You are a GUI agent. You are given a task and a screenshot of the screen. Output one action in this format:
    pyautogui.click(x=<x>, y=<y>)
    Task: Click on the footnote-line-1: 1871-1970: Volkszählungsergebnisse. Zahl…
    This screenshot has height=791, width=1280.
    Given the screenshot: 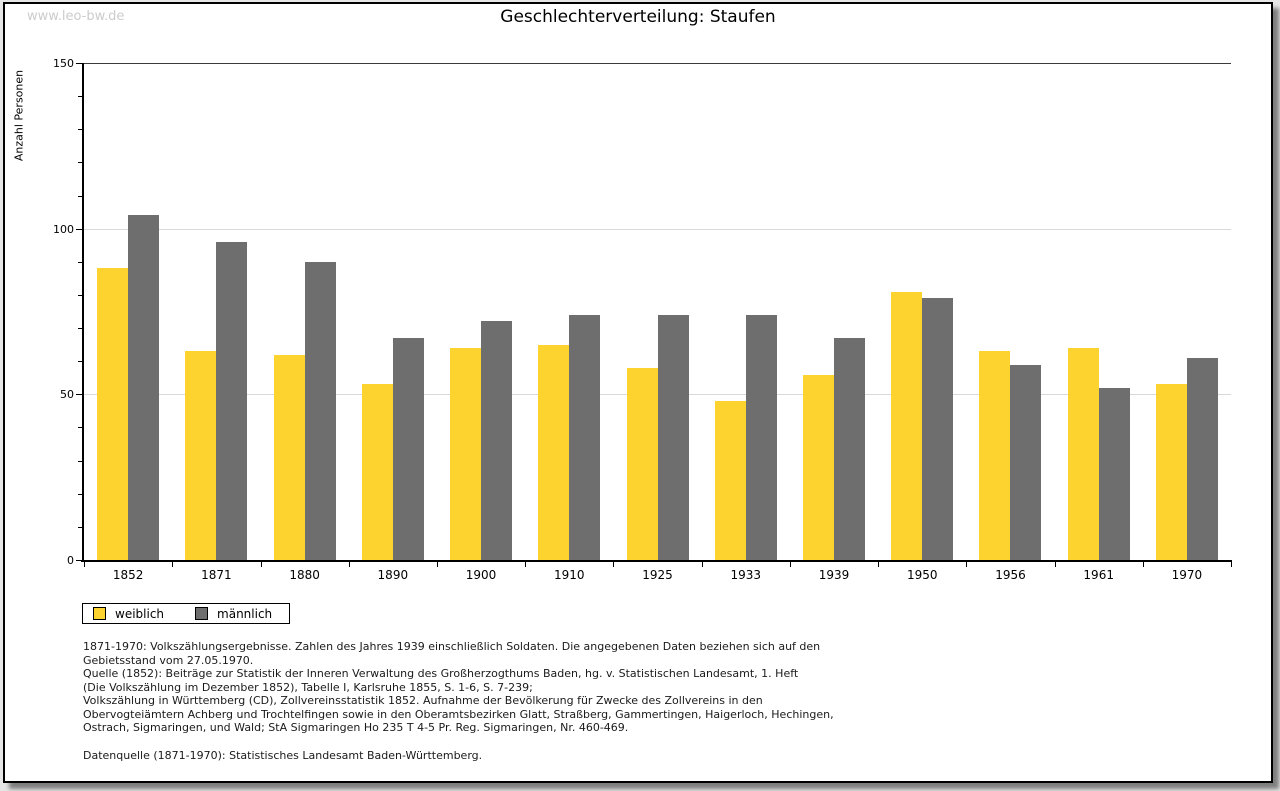 What is the action you would take?
    pyautogui.click(x=452, y=646)
    